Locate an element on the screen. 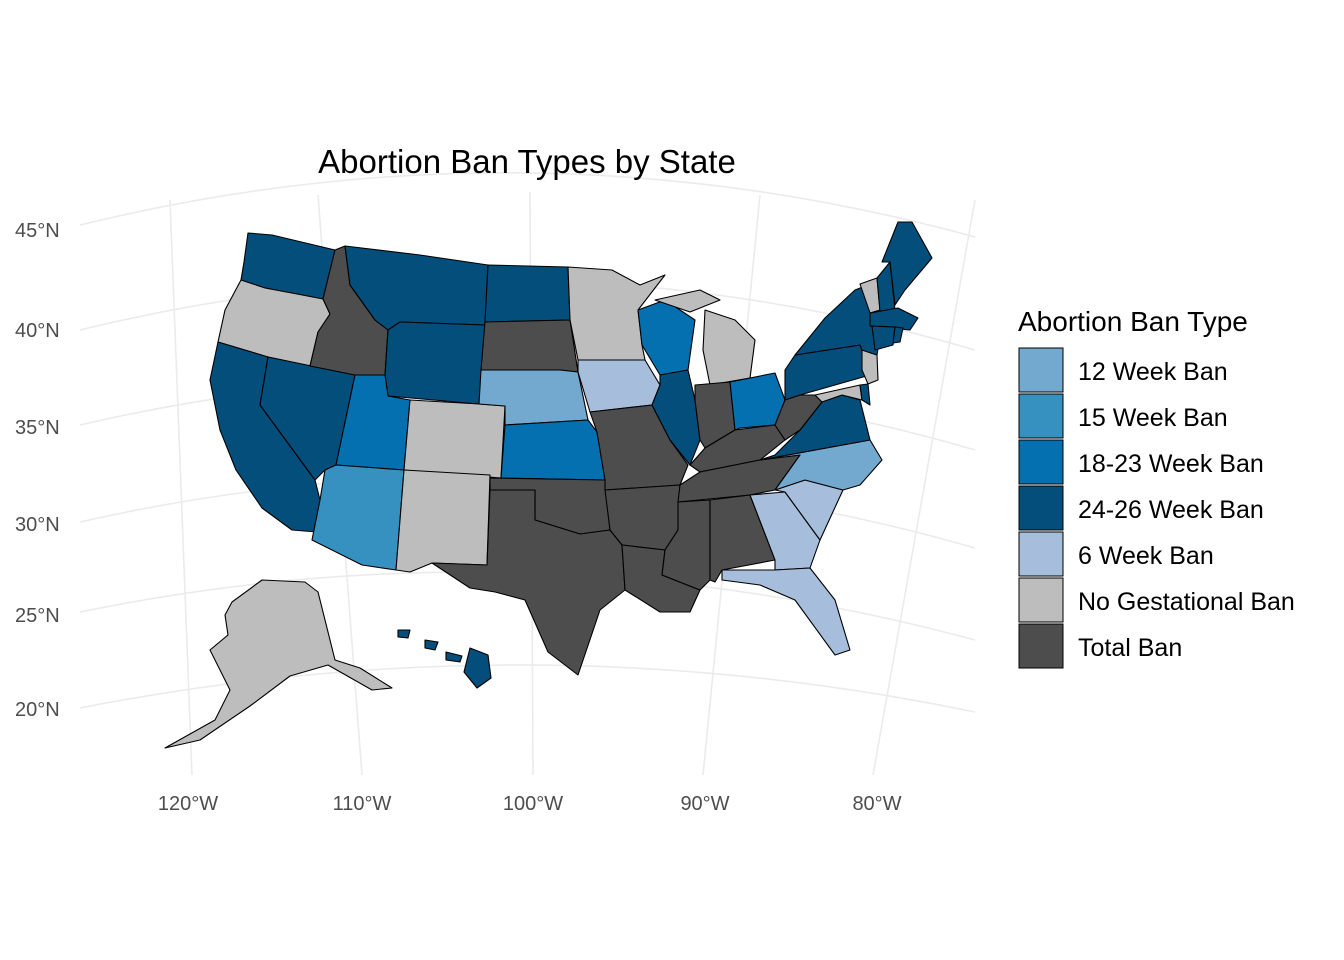 This screenshot has height=960, width=1344. y-tick-label: 30°N is located at coordinates (37, 525).